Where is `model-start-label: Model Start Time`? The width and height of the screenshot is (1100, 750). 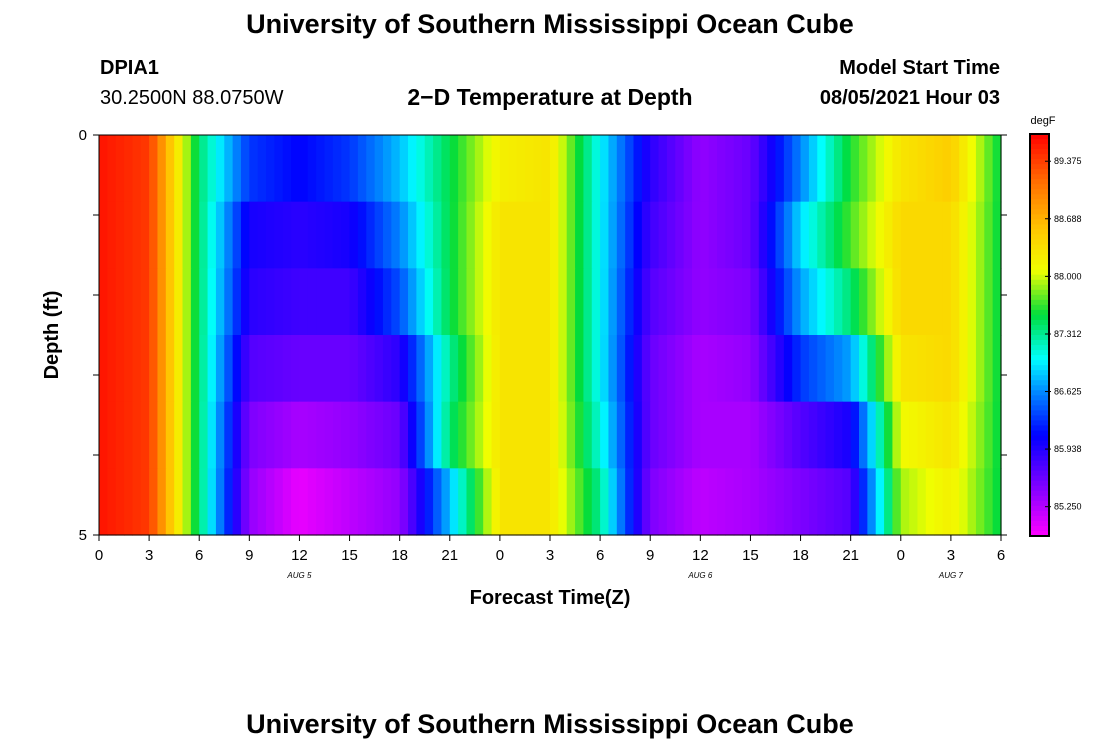
model-start-label: Model Start Time is located at coordinates (919, 68).